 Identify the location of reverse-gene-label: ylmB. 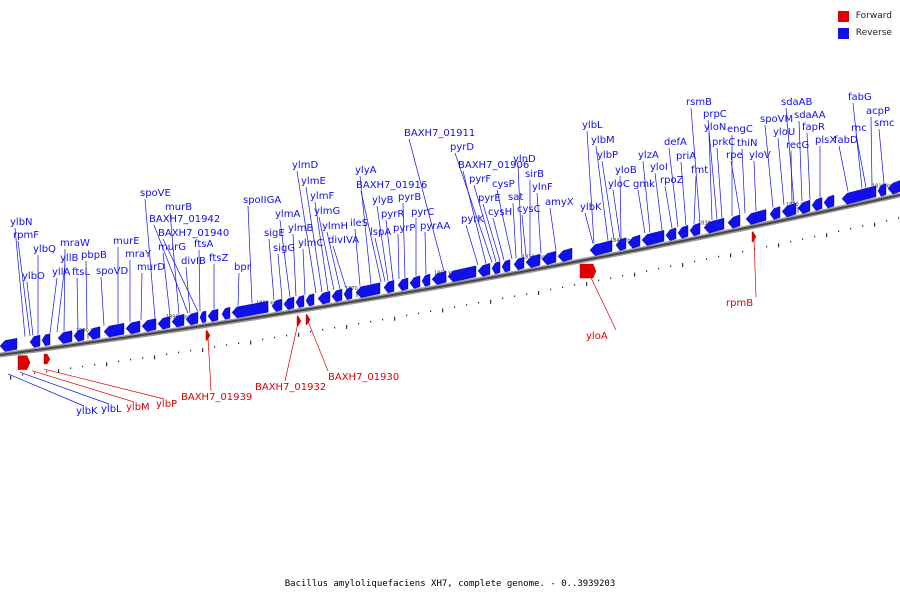
(300, 228).